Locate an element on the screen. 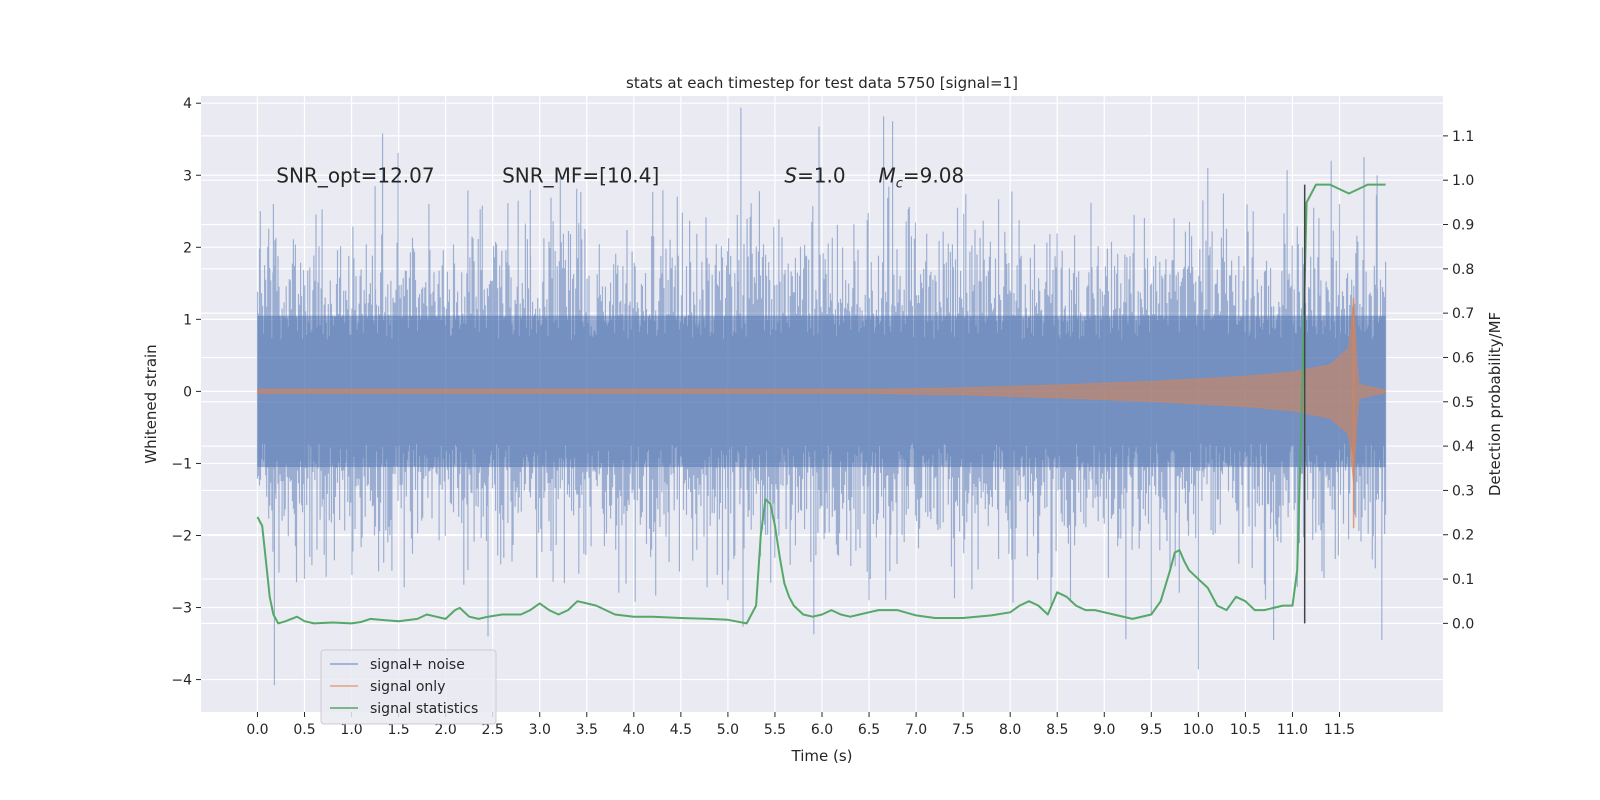 This screenshot has height=800, width=1600. right-y-tick-label-7: 0.7 is located at coordinates (1463, 314).